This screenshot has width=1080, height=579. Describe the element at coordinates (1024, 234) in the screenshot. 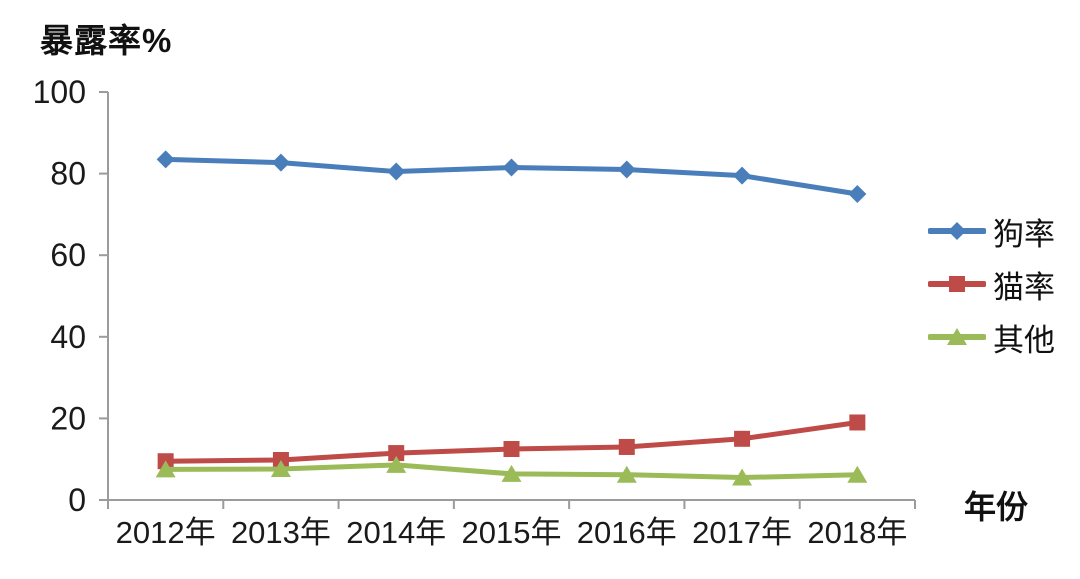

I see `legend-label-dog: 狗率` at that location.